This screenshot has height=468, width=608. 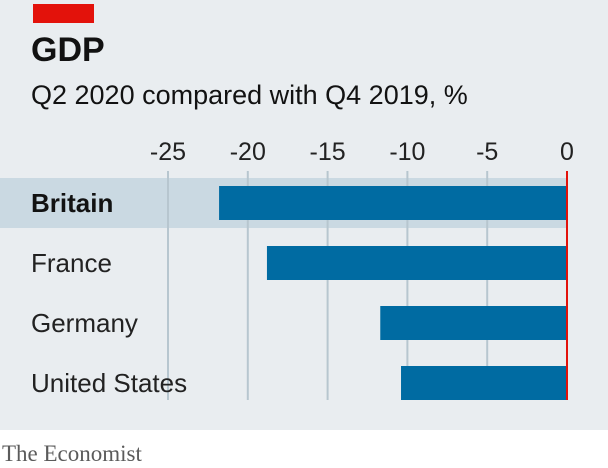 What do you see at coordinates (484, 383) in the screenshot?
I see `bar-united-states` at bounding box center [484, 383].